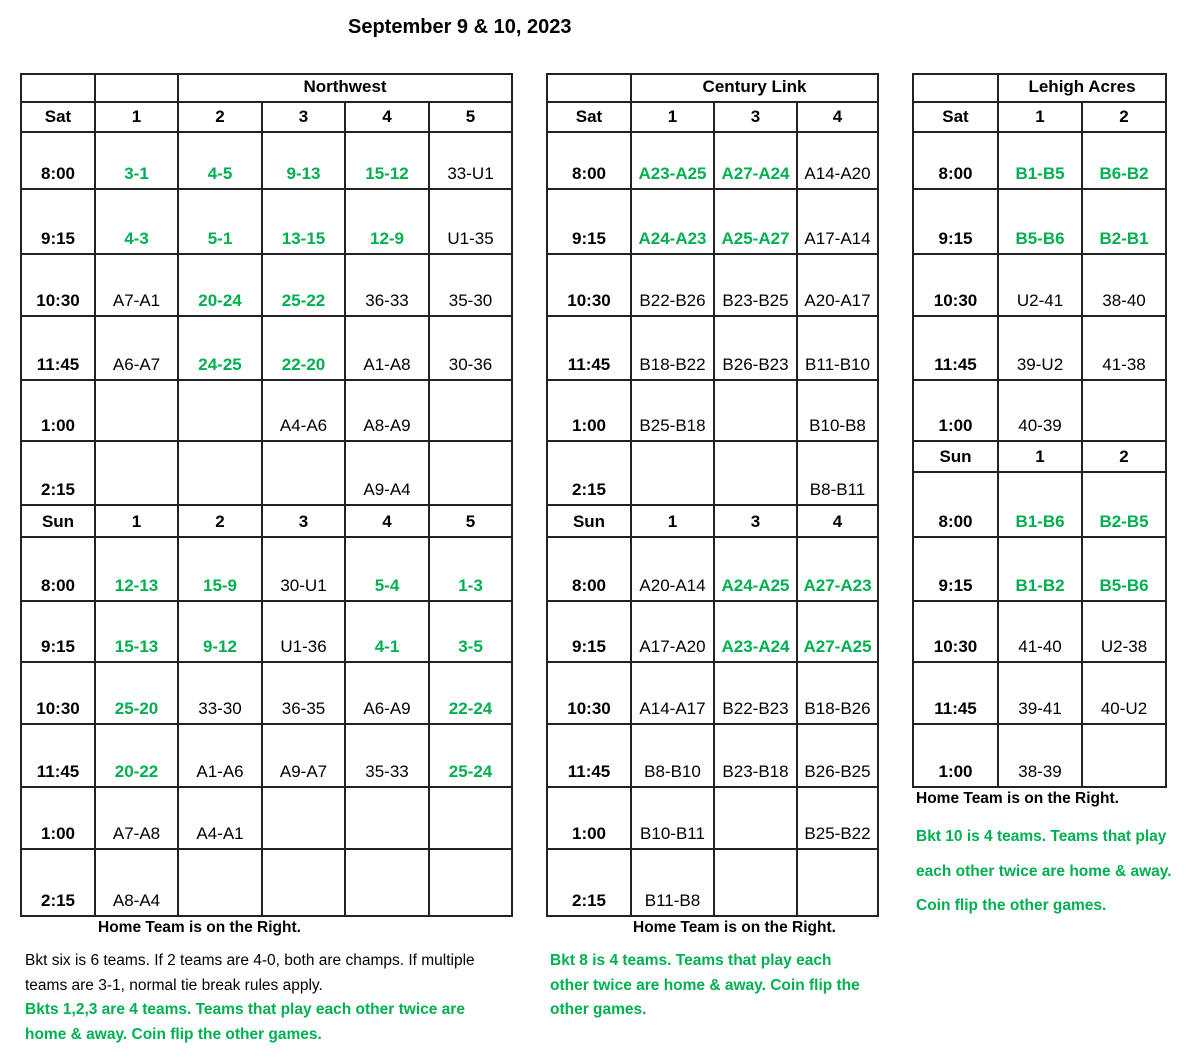  Describe the element at coordinates (387, 693) in the screenshot. I see `game-cell: A6-A9` at that location.